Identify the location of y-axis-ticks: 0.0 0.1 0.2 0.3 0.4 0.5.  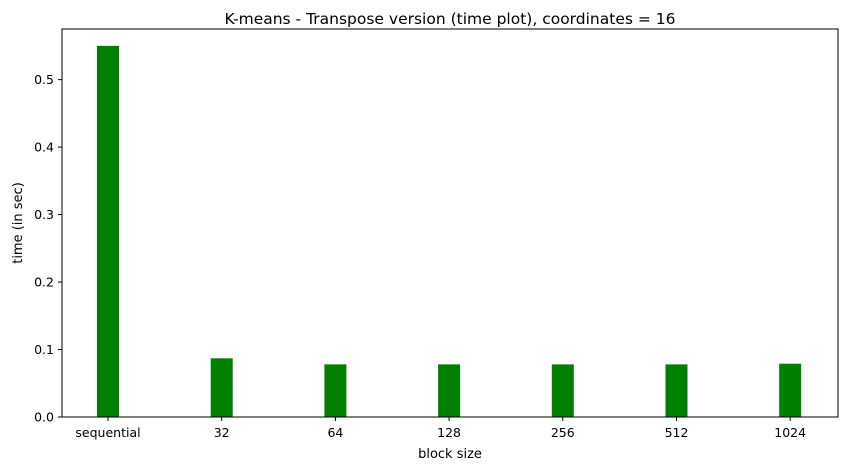
(48, 248).